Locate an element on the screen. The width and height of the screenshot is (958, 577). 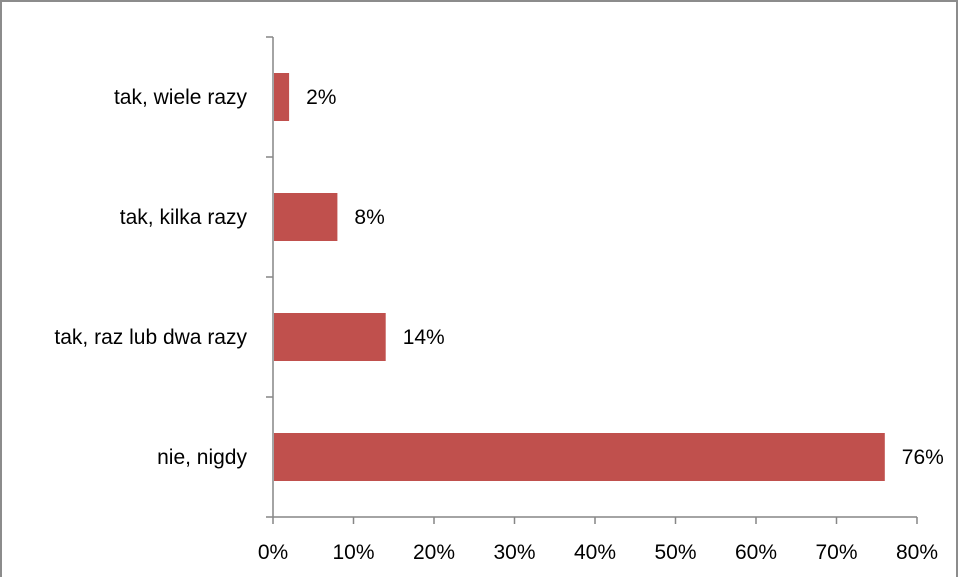
x-tick-label: 20% is located at coordinates (434, 552).